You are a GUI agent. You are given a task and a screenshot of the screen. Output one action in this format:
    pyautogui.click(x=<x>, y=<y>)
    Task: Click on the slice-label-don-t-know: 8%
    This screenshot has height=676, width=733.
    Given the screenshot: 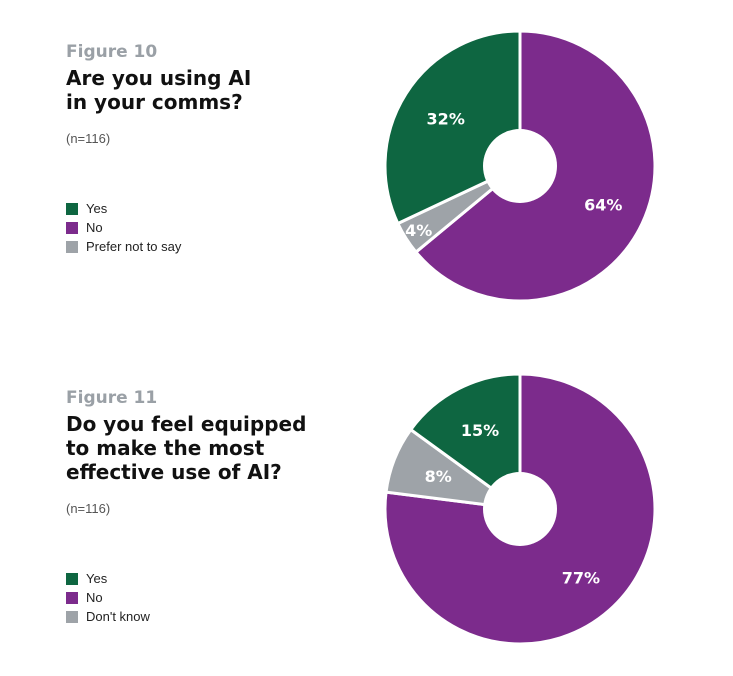 What is the action you would take?
    pyautogui.click(x=438, y=476)
    